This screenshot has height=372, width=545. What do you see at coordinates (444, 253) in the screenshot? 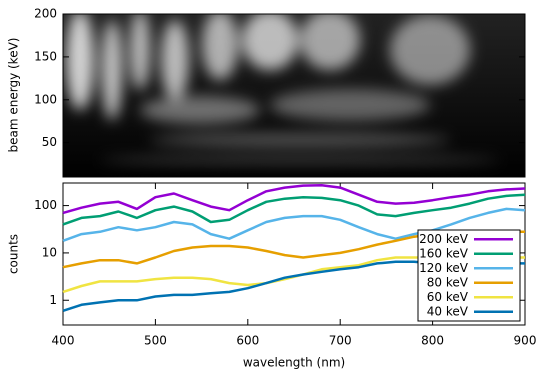
I see `legend-label: 160 keV` at bounding box center [444, 253].